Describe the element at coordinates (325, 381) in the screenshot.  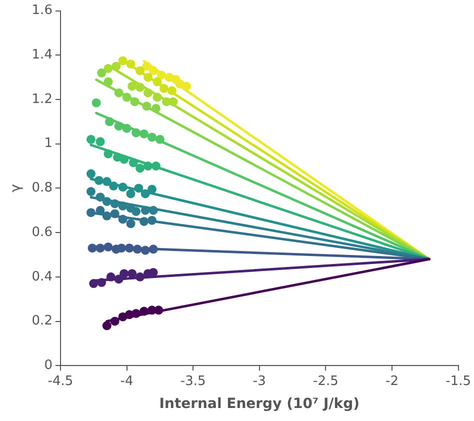
I see `x-tick-label: -2.5` at that location.